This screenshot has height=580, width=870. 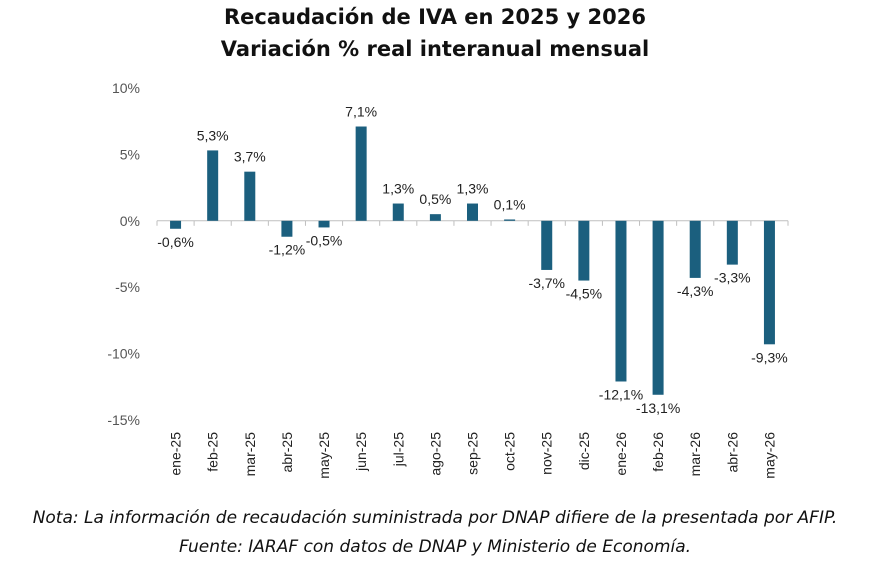 I want to click on data-label: -0,5%, so click(x=324, y=240).